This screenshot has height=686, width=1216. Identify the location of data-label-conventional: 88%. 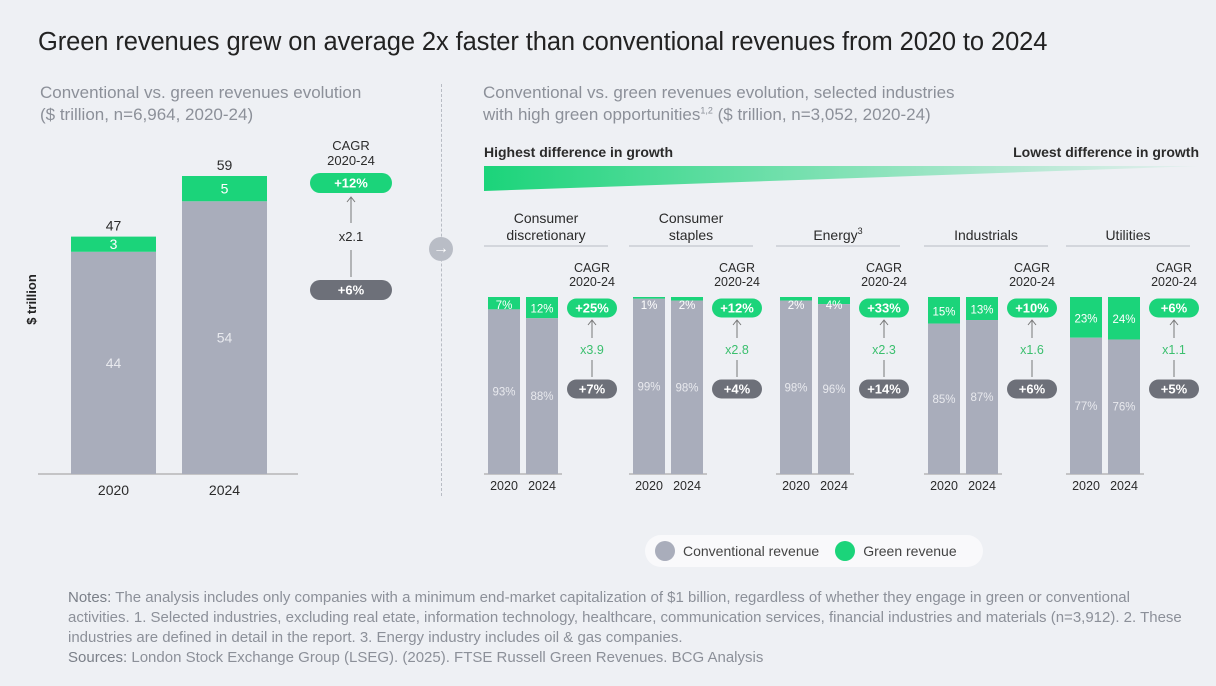
(541, 397).